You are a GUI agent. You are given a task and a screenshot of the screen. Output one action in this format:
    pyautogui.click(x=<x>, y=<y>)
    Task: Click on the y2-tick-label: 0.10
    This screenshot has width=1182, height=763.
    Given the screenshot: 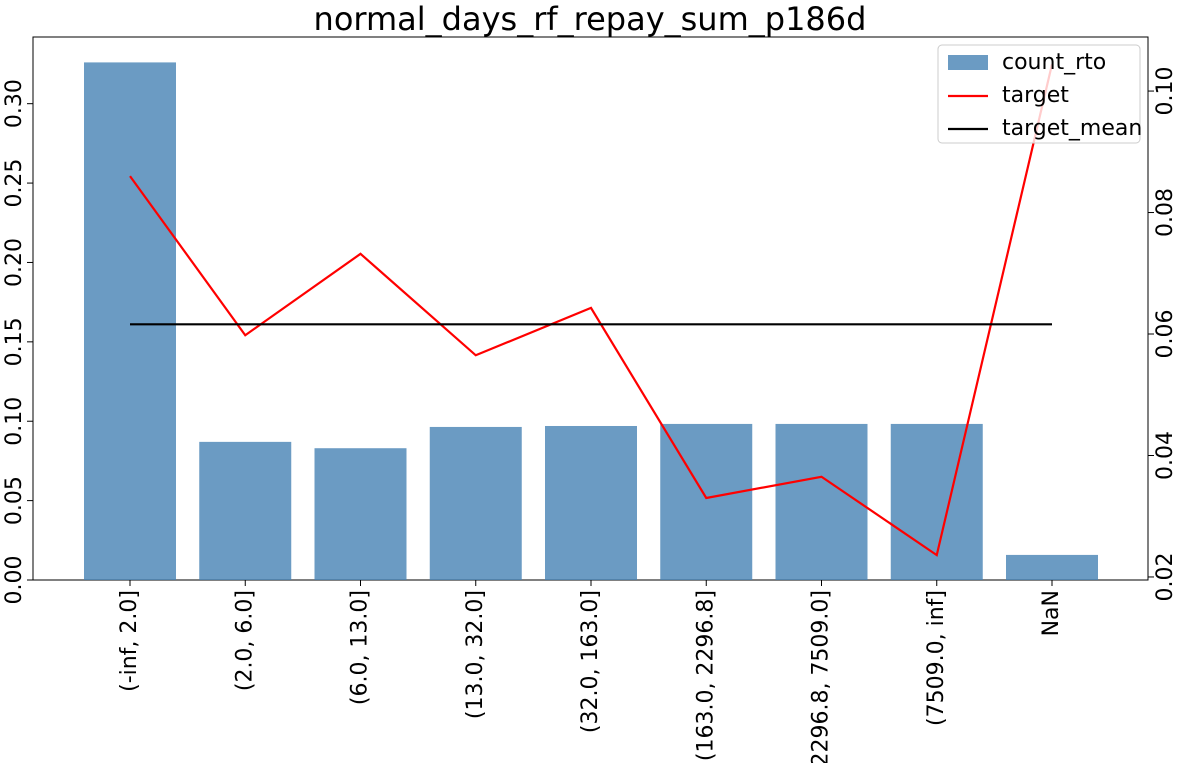 What is the action you would take?
    pyautogui.click(x=1165, y=91)
    